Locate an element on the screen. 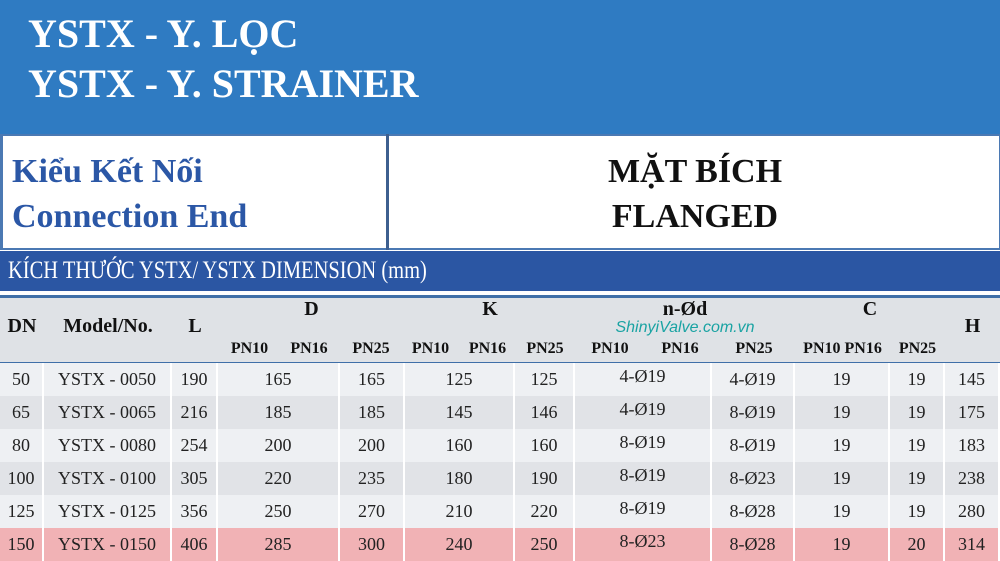  header-h: H is located at coordinates (972, 326).